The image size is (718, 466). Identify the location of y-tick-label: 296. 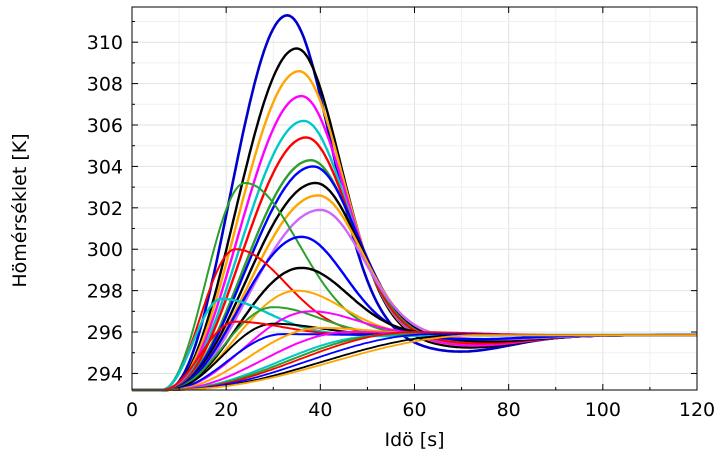
(105, 333).